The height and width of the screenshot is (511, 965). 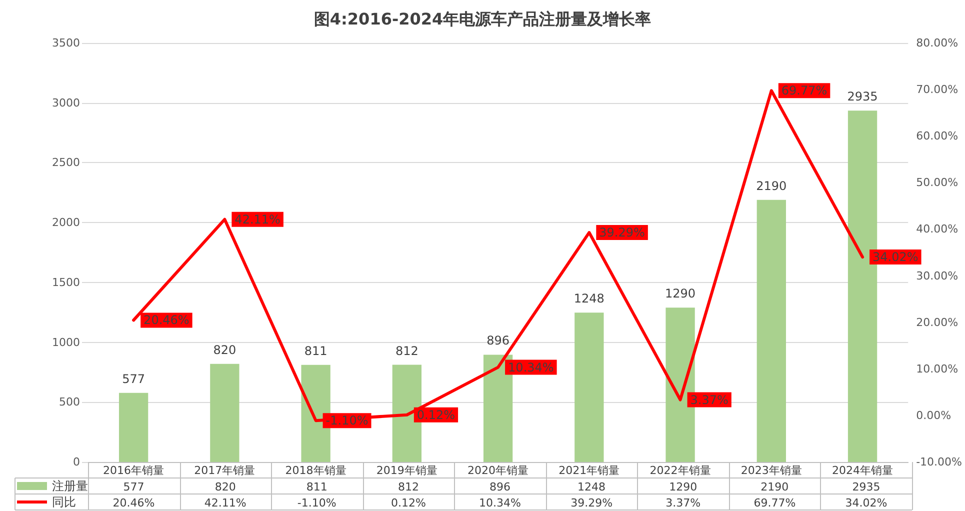 What do you see at coordinates (483, 19) in the screenshot?
I see `chart-title: 图4:2016-2024年电源车产品注册量及增长率` at bounding box center [483, 19].